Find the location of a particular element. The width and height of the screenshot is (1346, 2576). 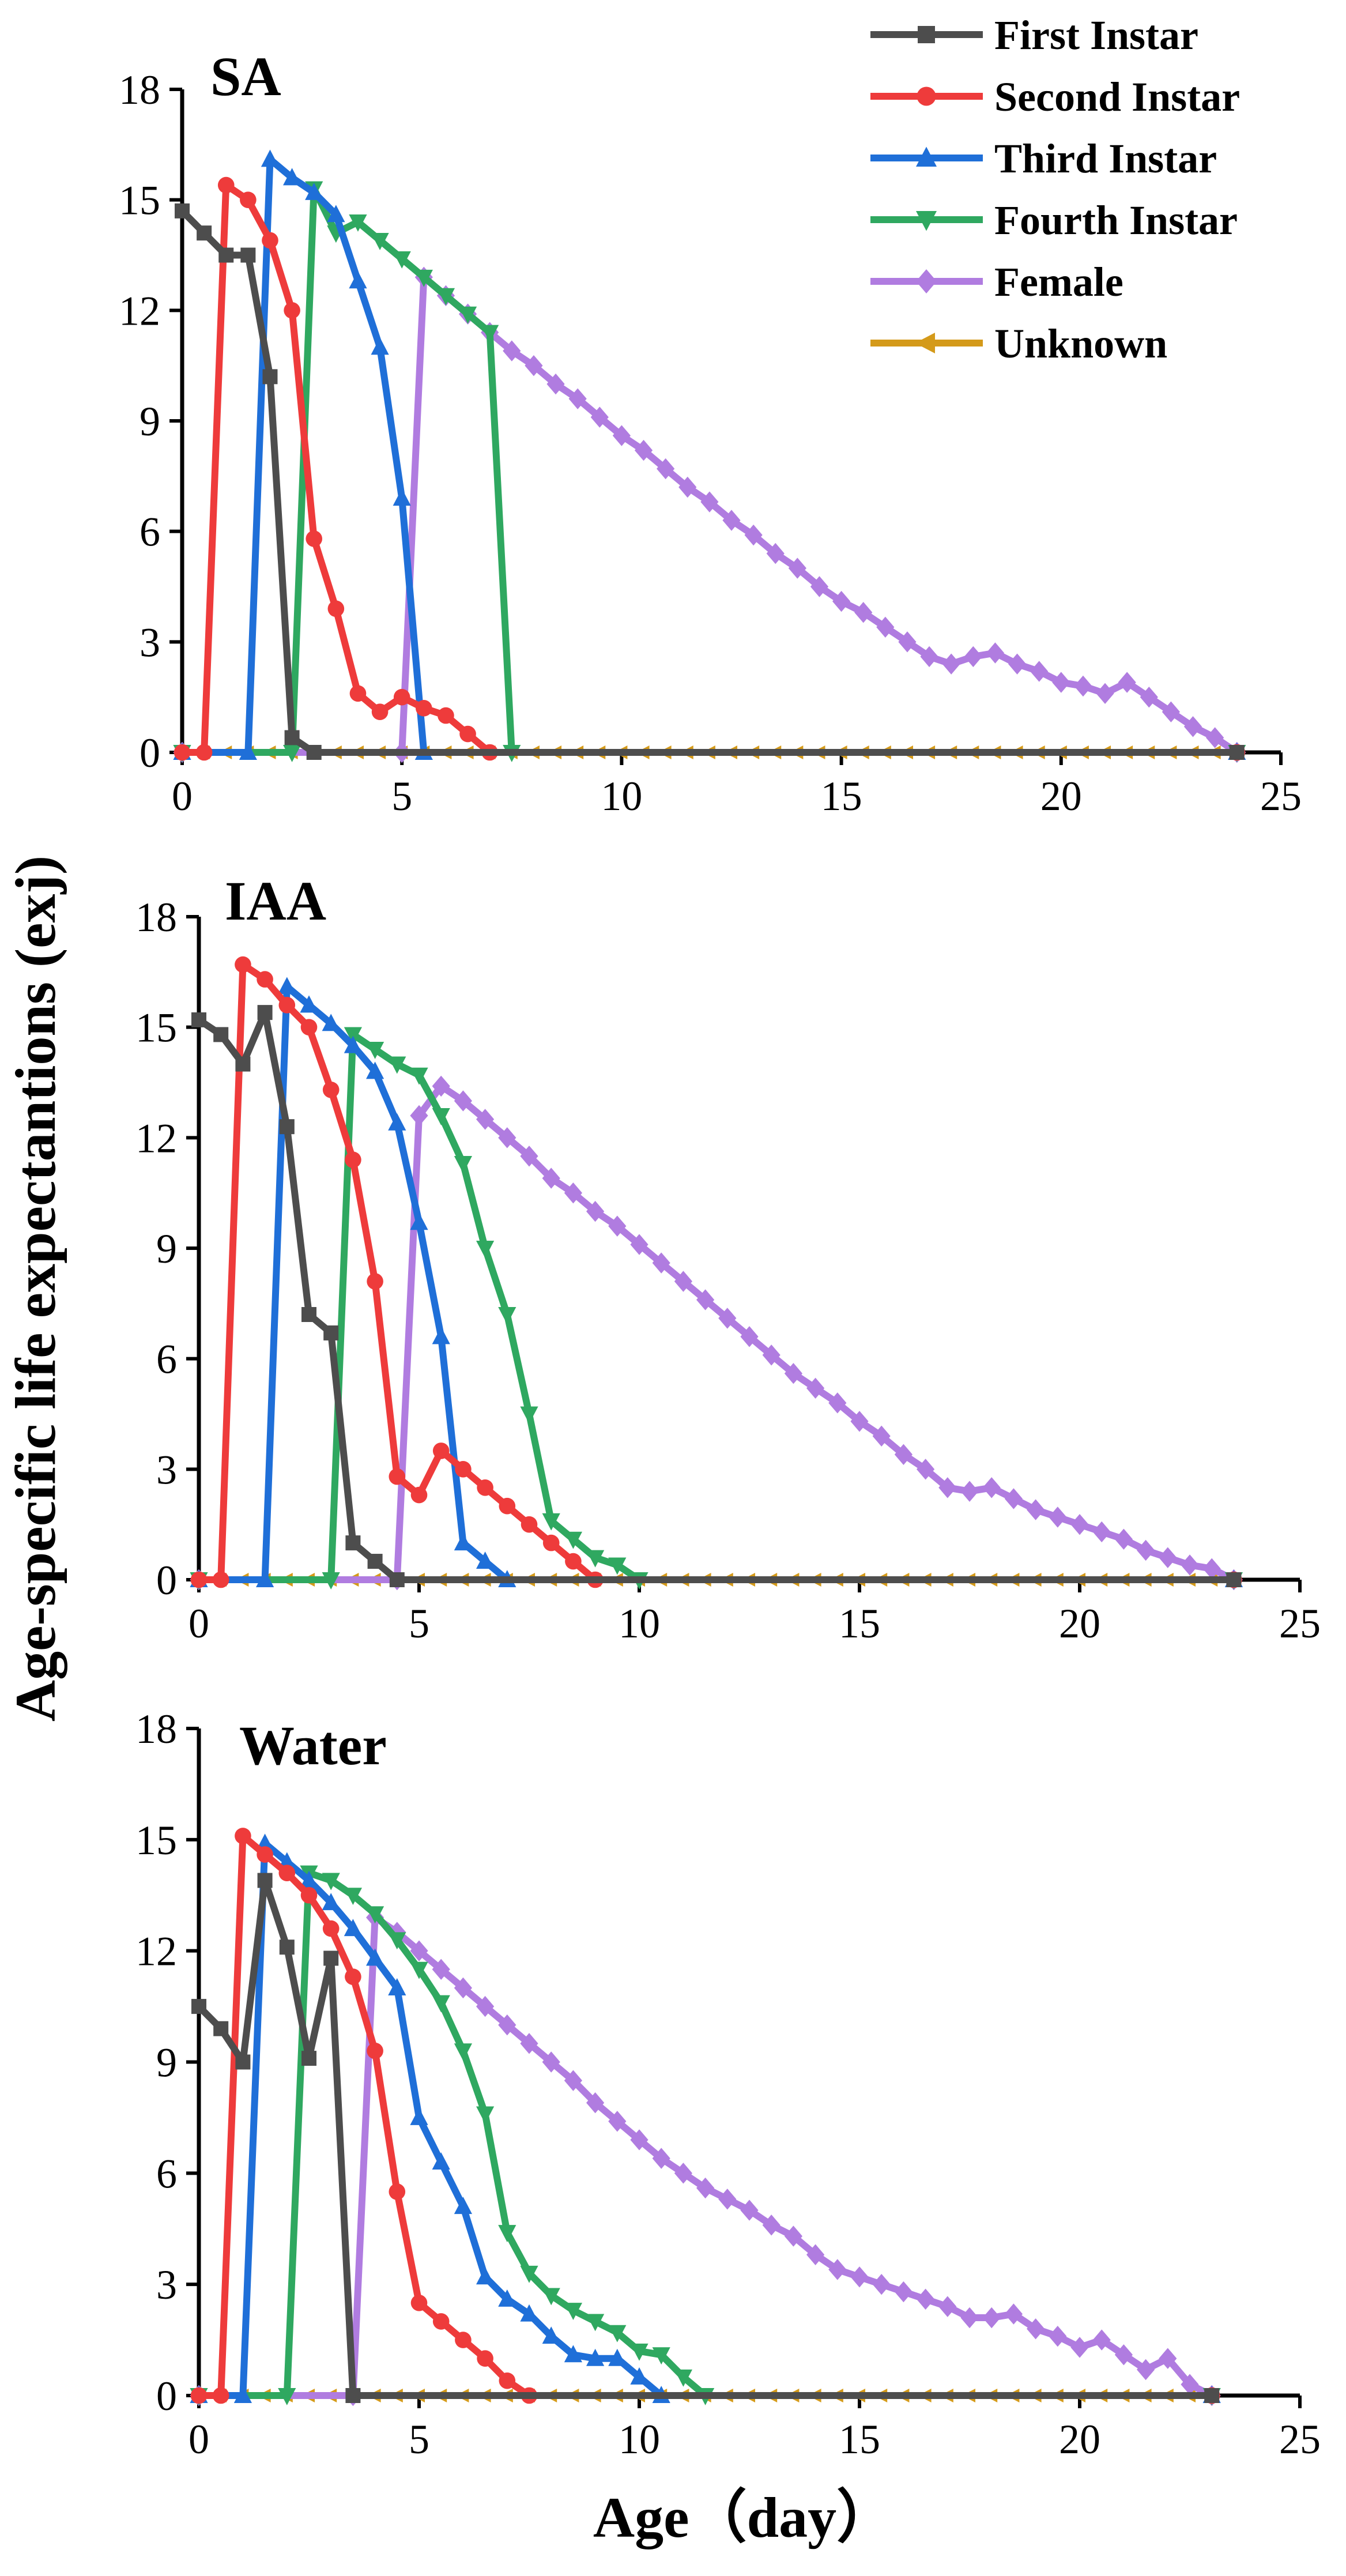

legend-label: Third Instar is located at coordinates (1106, 158).